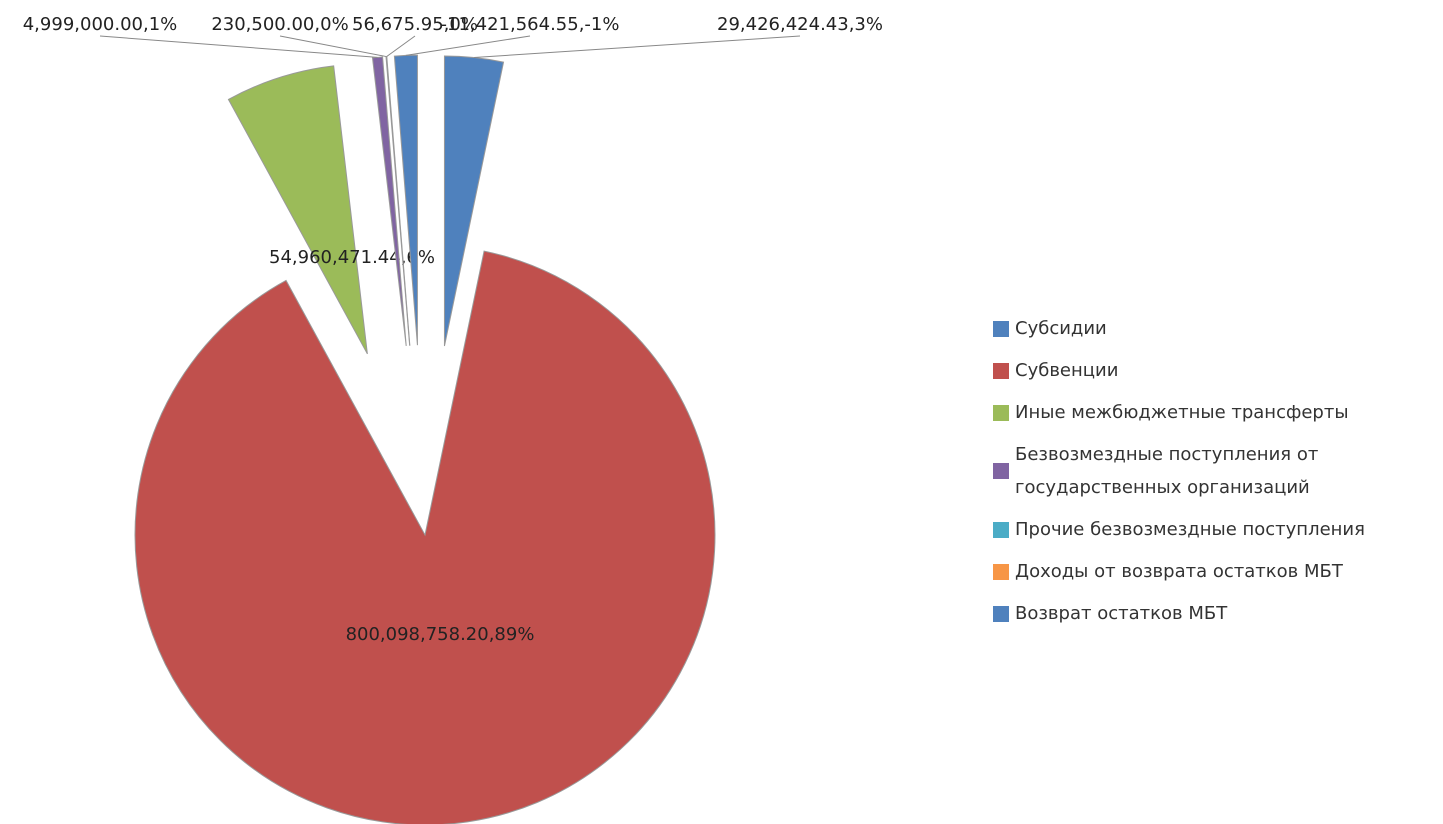 The width and height of the screenshot is (1443, 824). What do you see at coordinates (1061, 328) in the screenshot?
I see `legend-label: Субсидии` at bounding box center [1061, 328].